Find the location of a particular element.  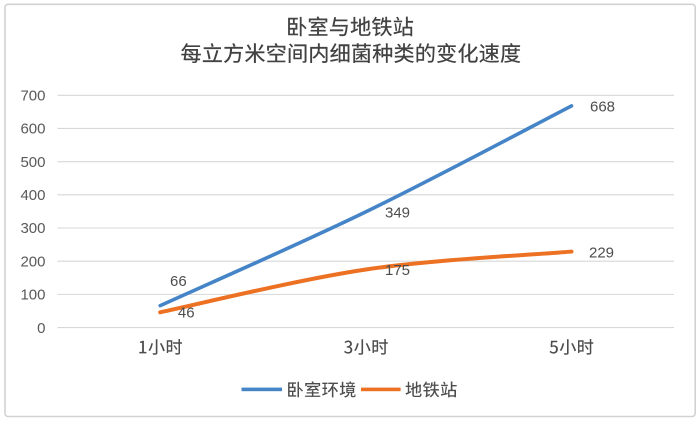

svg-text: 349 is located at coordinates (397, 212).